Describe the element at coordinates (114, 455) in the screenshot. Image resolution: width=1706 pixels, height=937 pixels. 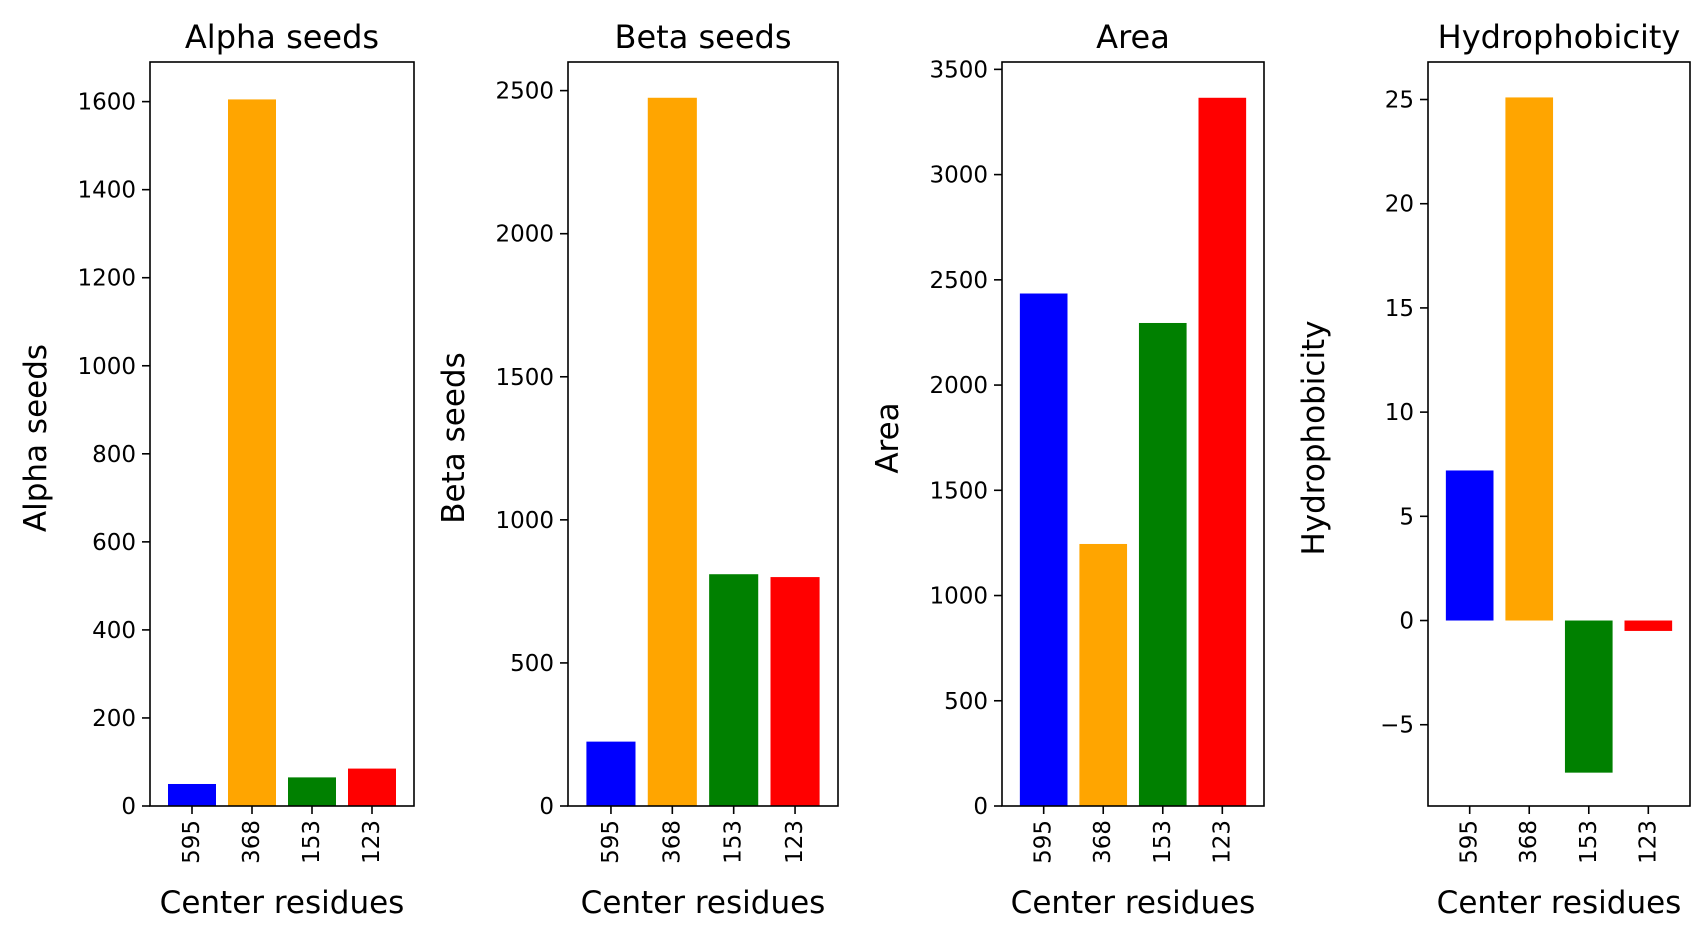
I see `y-tick-label: 800` at that location.